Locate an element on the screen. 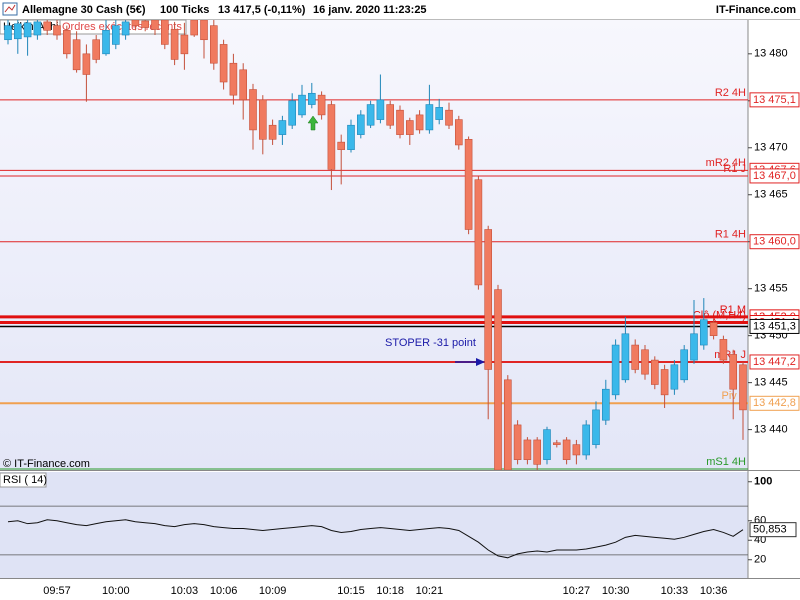 This screenshot has width=800, height=600. level-value: 13 442,8 is located at coordinates (774, 403).